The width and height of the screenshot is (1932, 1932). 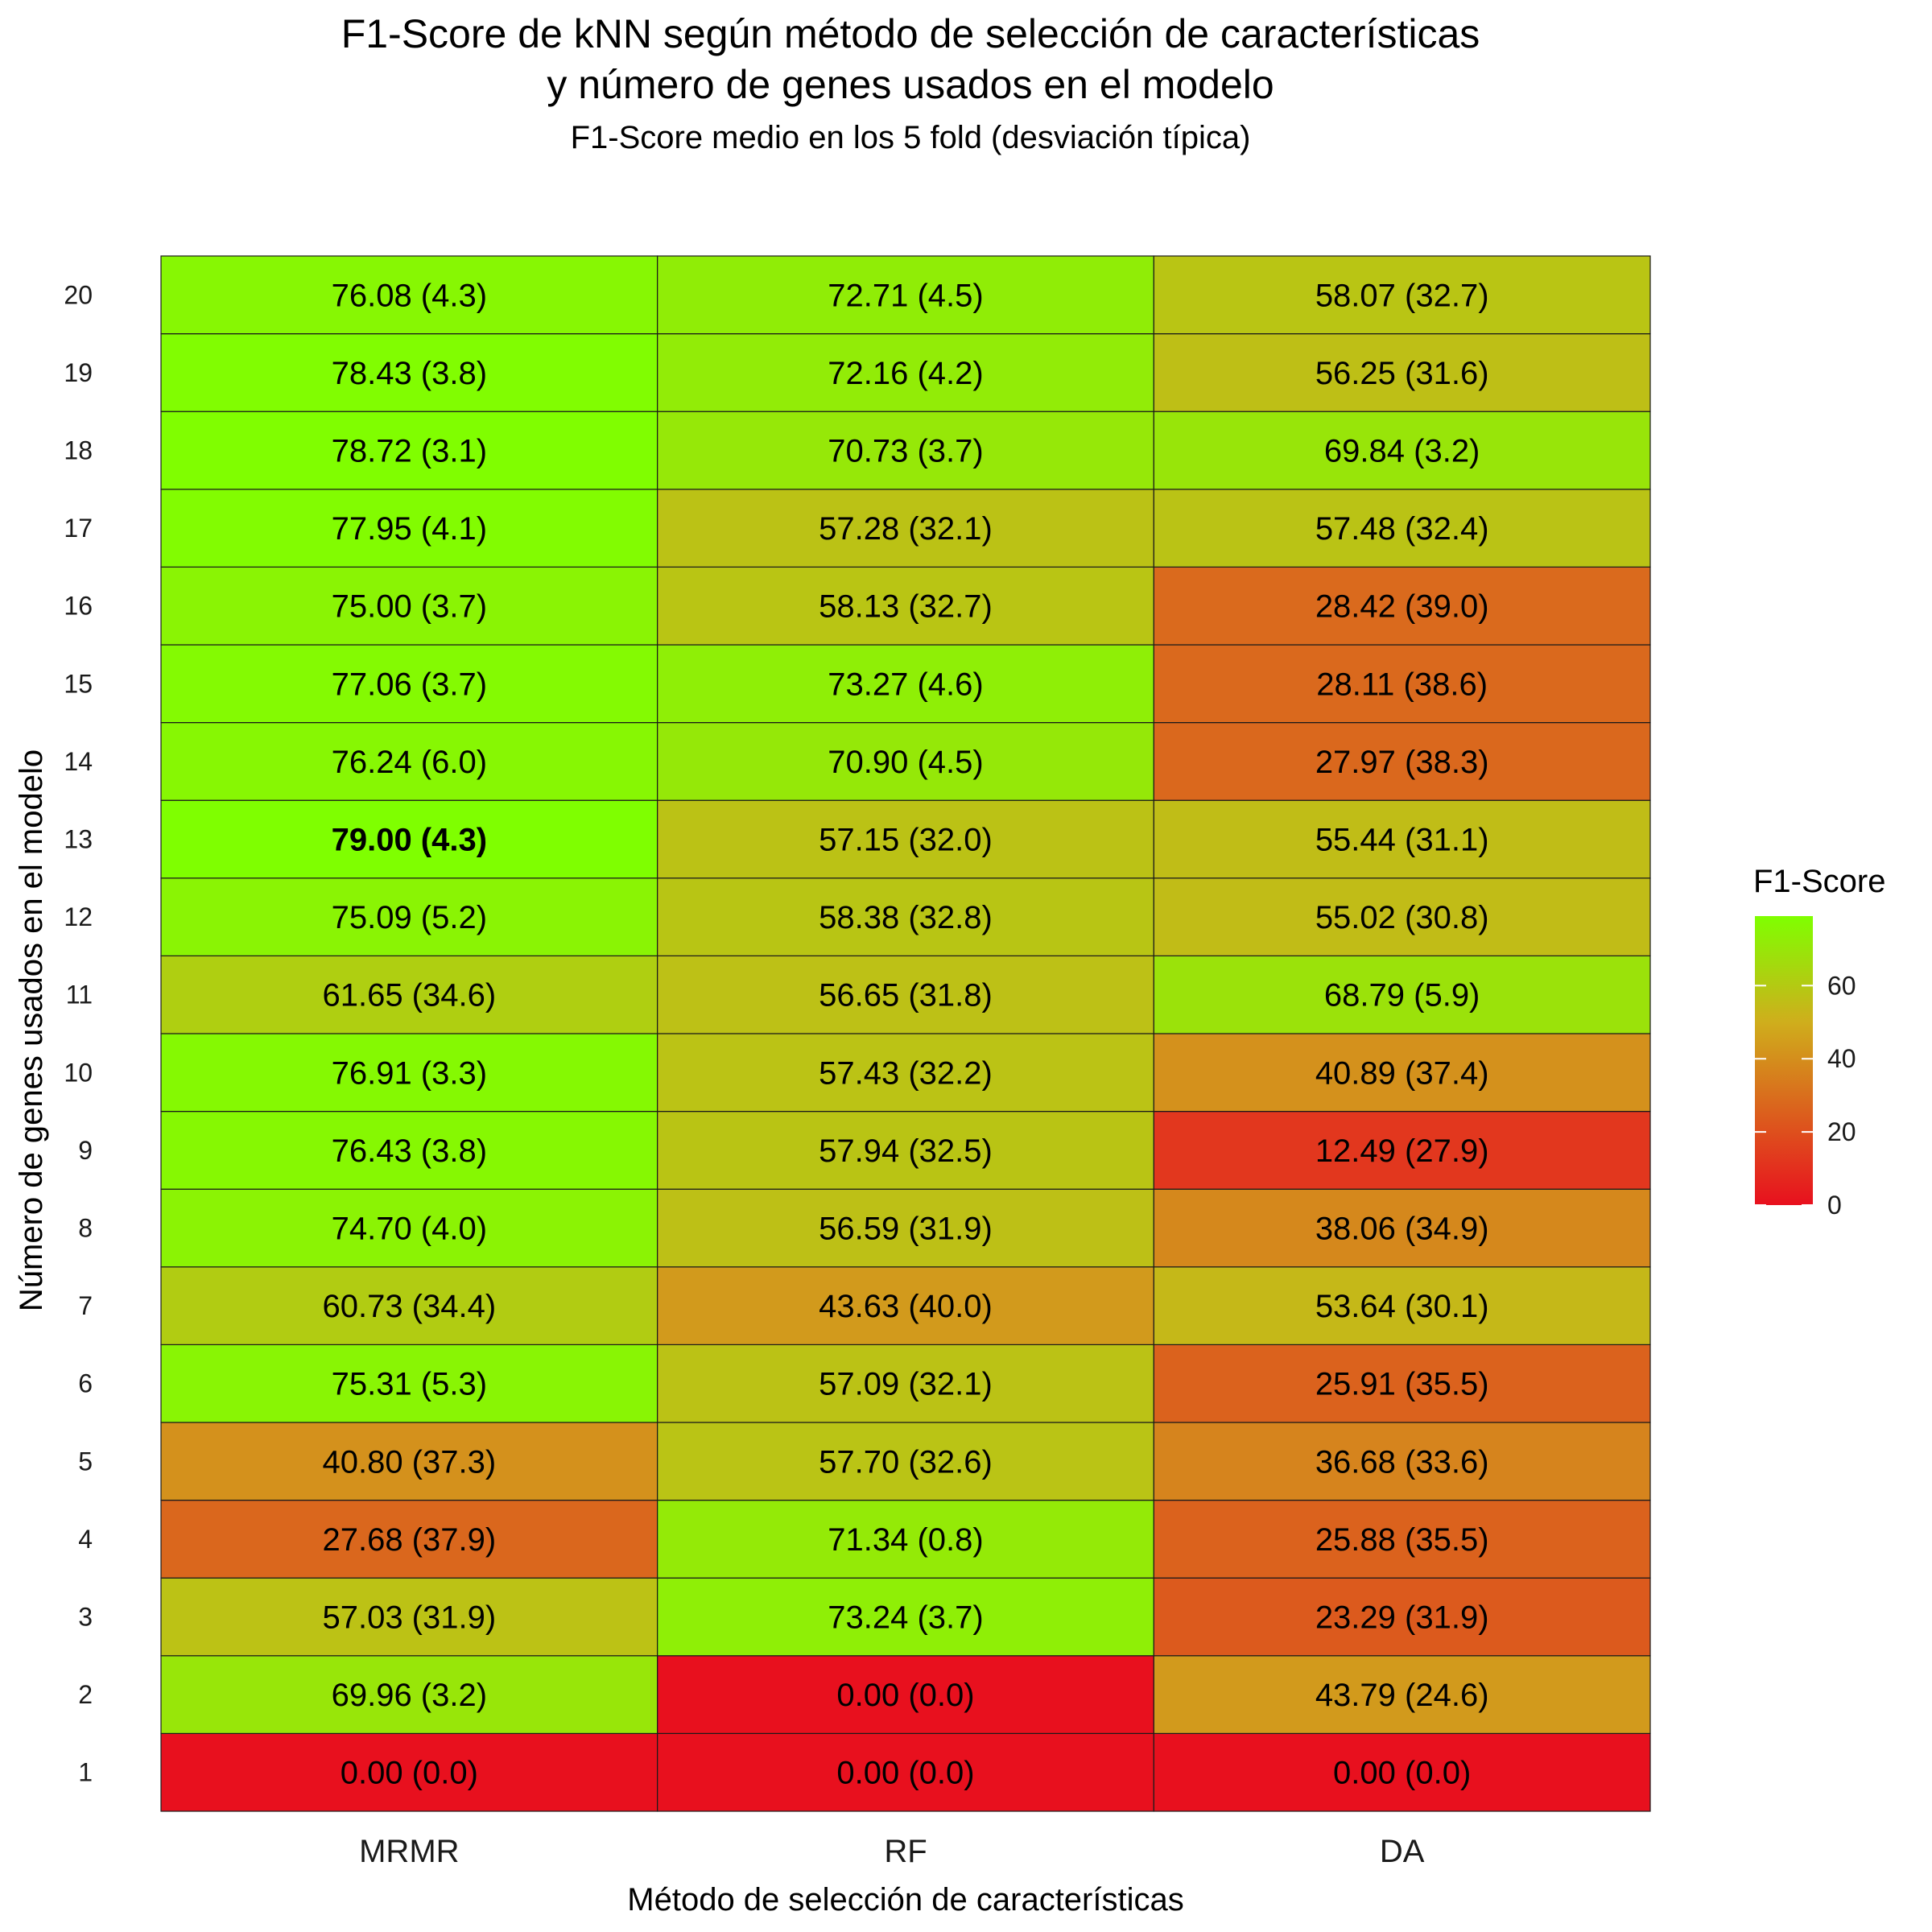 I want to click on cell-value-label: 27.97 (38.3), so click(x=1402, y=762).